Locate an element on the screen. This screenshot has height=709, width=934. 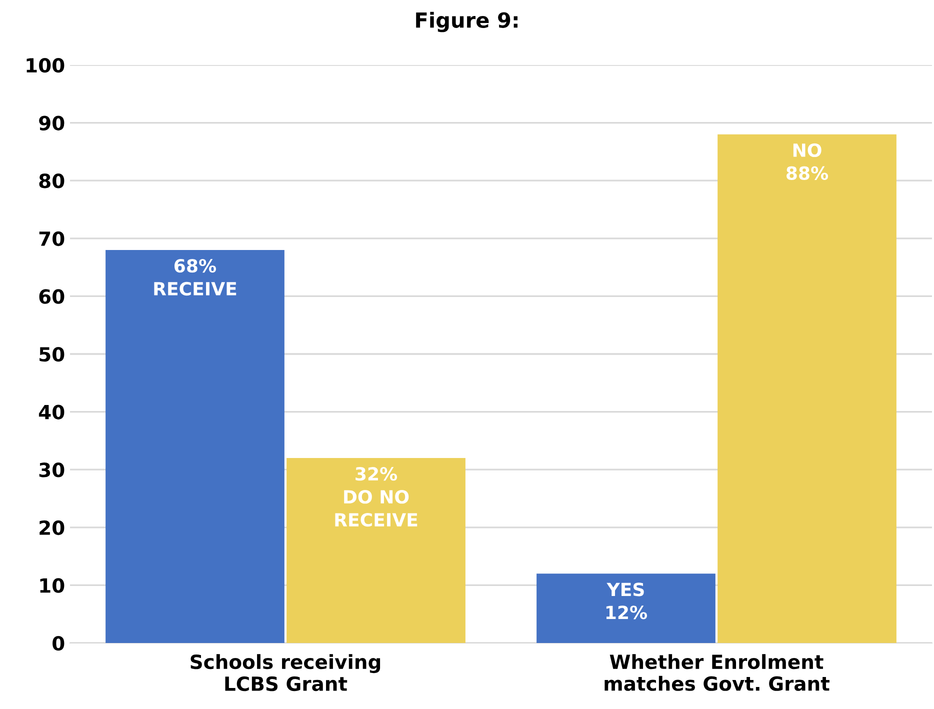
y-tick-label: 50 is located at coordinates (52, 354).